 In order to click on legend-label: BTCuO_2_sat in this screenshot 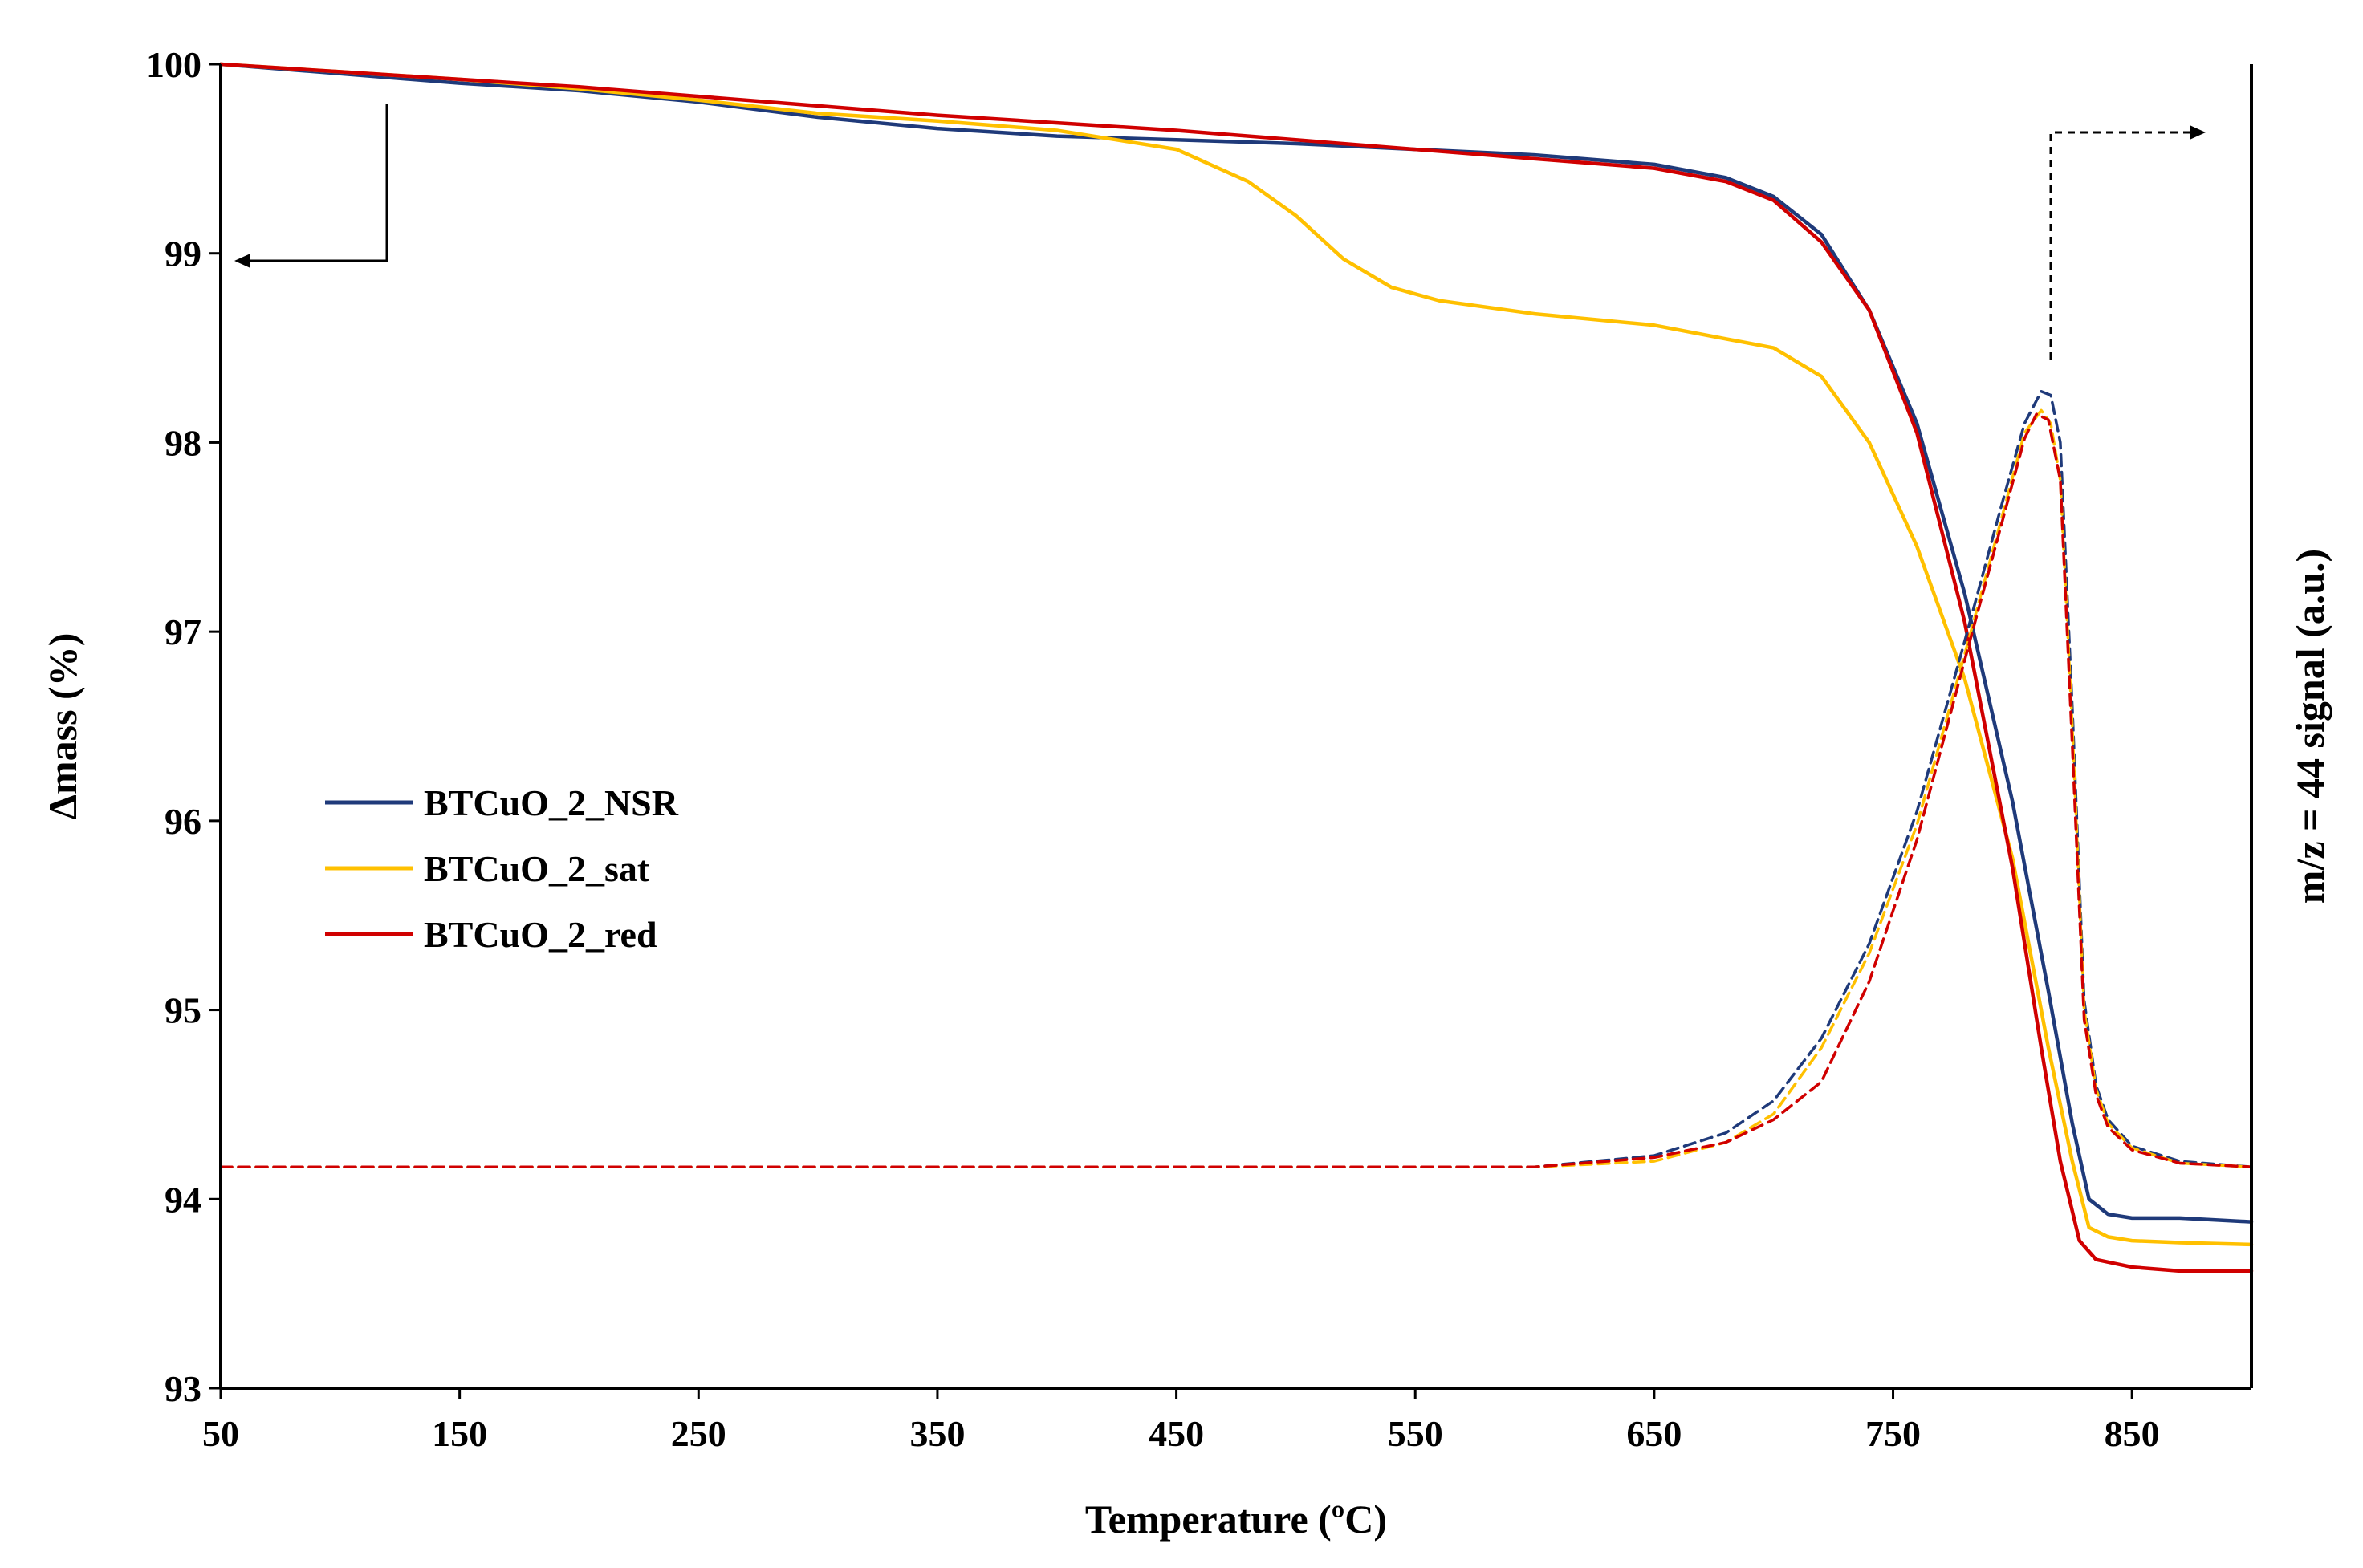, I will do `click(537, 868)`.